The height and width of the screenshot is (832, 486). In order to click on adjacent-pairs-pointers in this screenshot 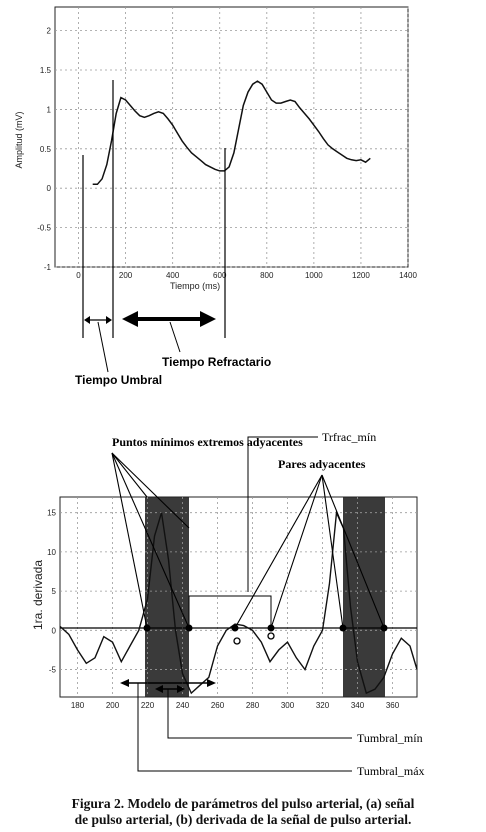, I will do `click(309, 551)`.